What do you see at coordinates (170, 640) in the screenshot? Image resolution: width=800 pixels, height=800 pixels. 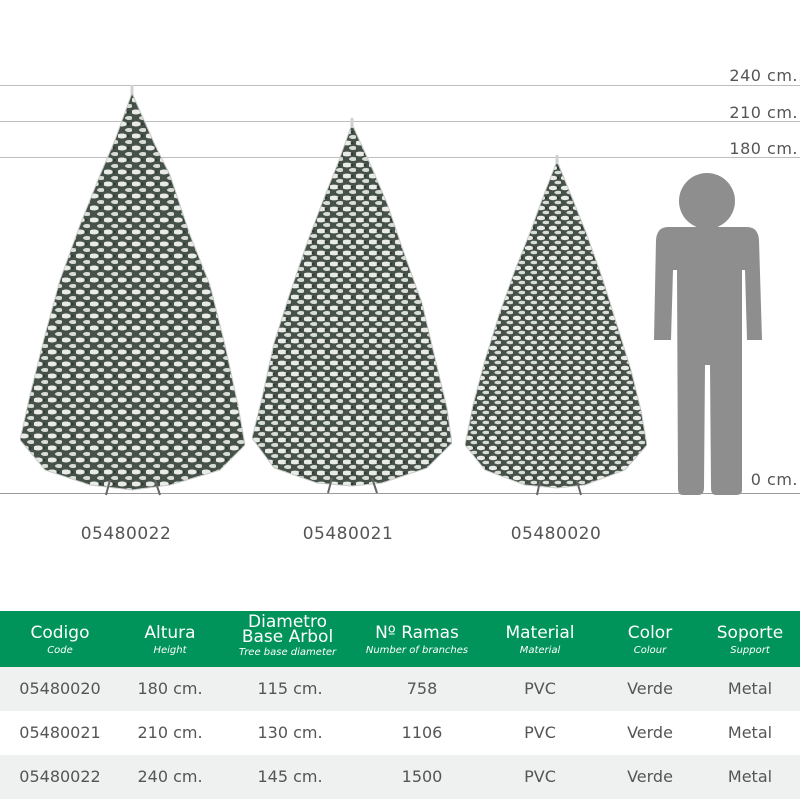 I see `header-height: Altura Height` at bounding box center [170, 640].